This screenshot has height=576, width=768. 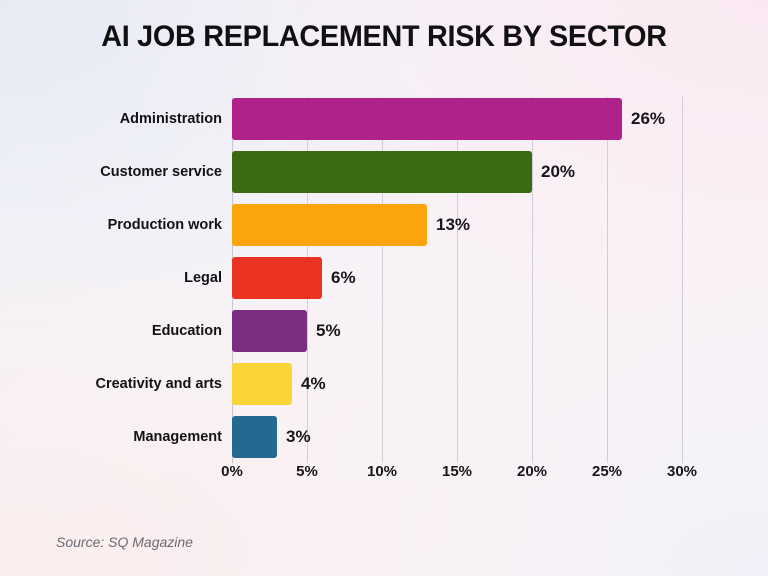 What do you see at coordinates (177, 437) in the screenshot?
I see `category-label-management: Management` at bounding box center [177, 437].